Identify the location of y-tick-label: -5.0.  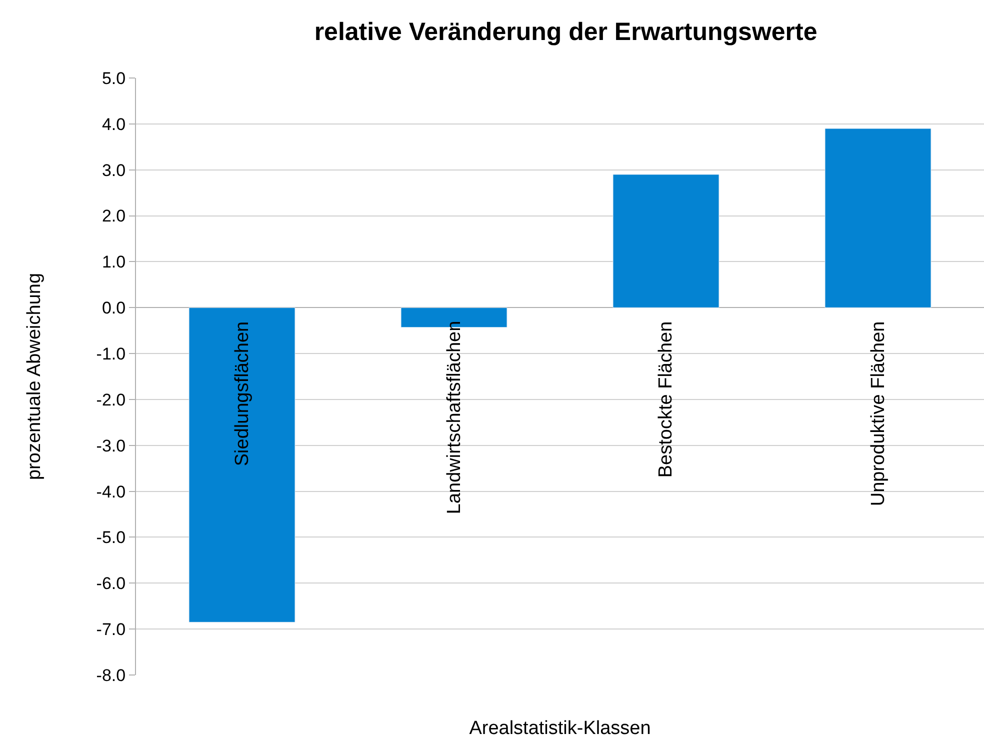
(111, 538).